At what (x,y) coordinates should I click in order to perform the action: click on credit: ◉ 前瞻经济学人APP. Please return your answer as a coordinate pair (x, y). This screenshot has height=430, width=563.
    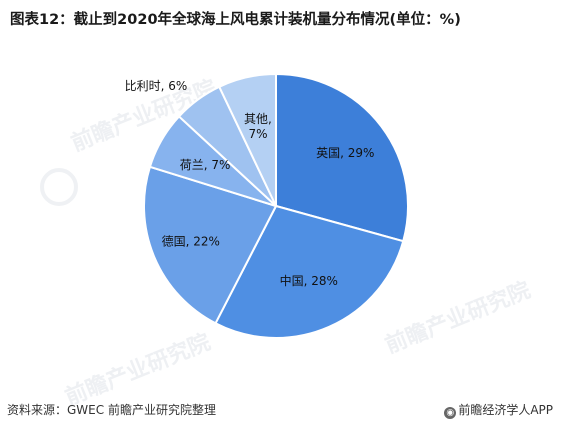
    Looking at the image, I should click on (498, 410).